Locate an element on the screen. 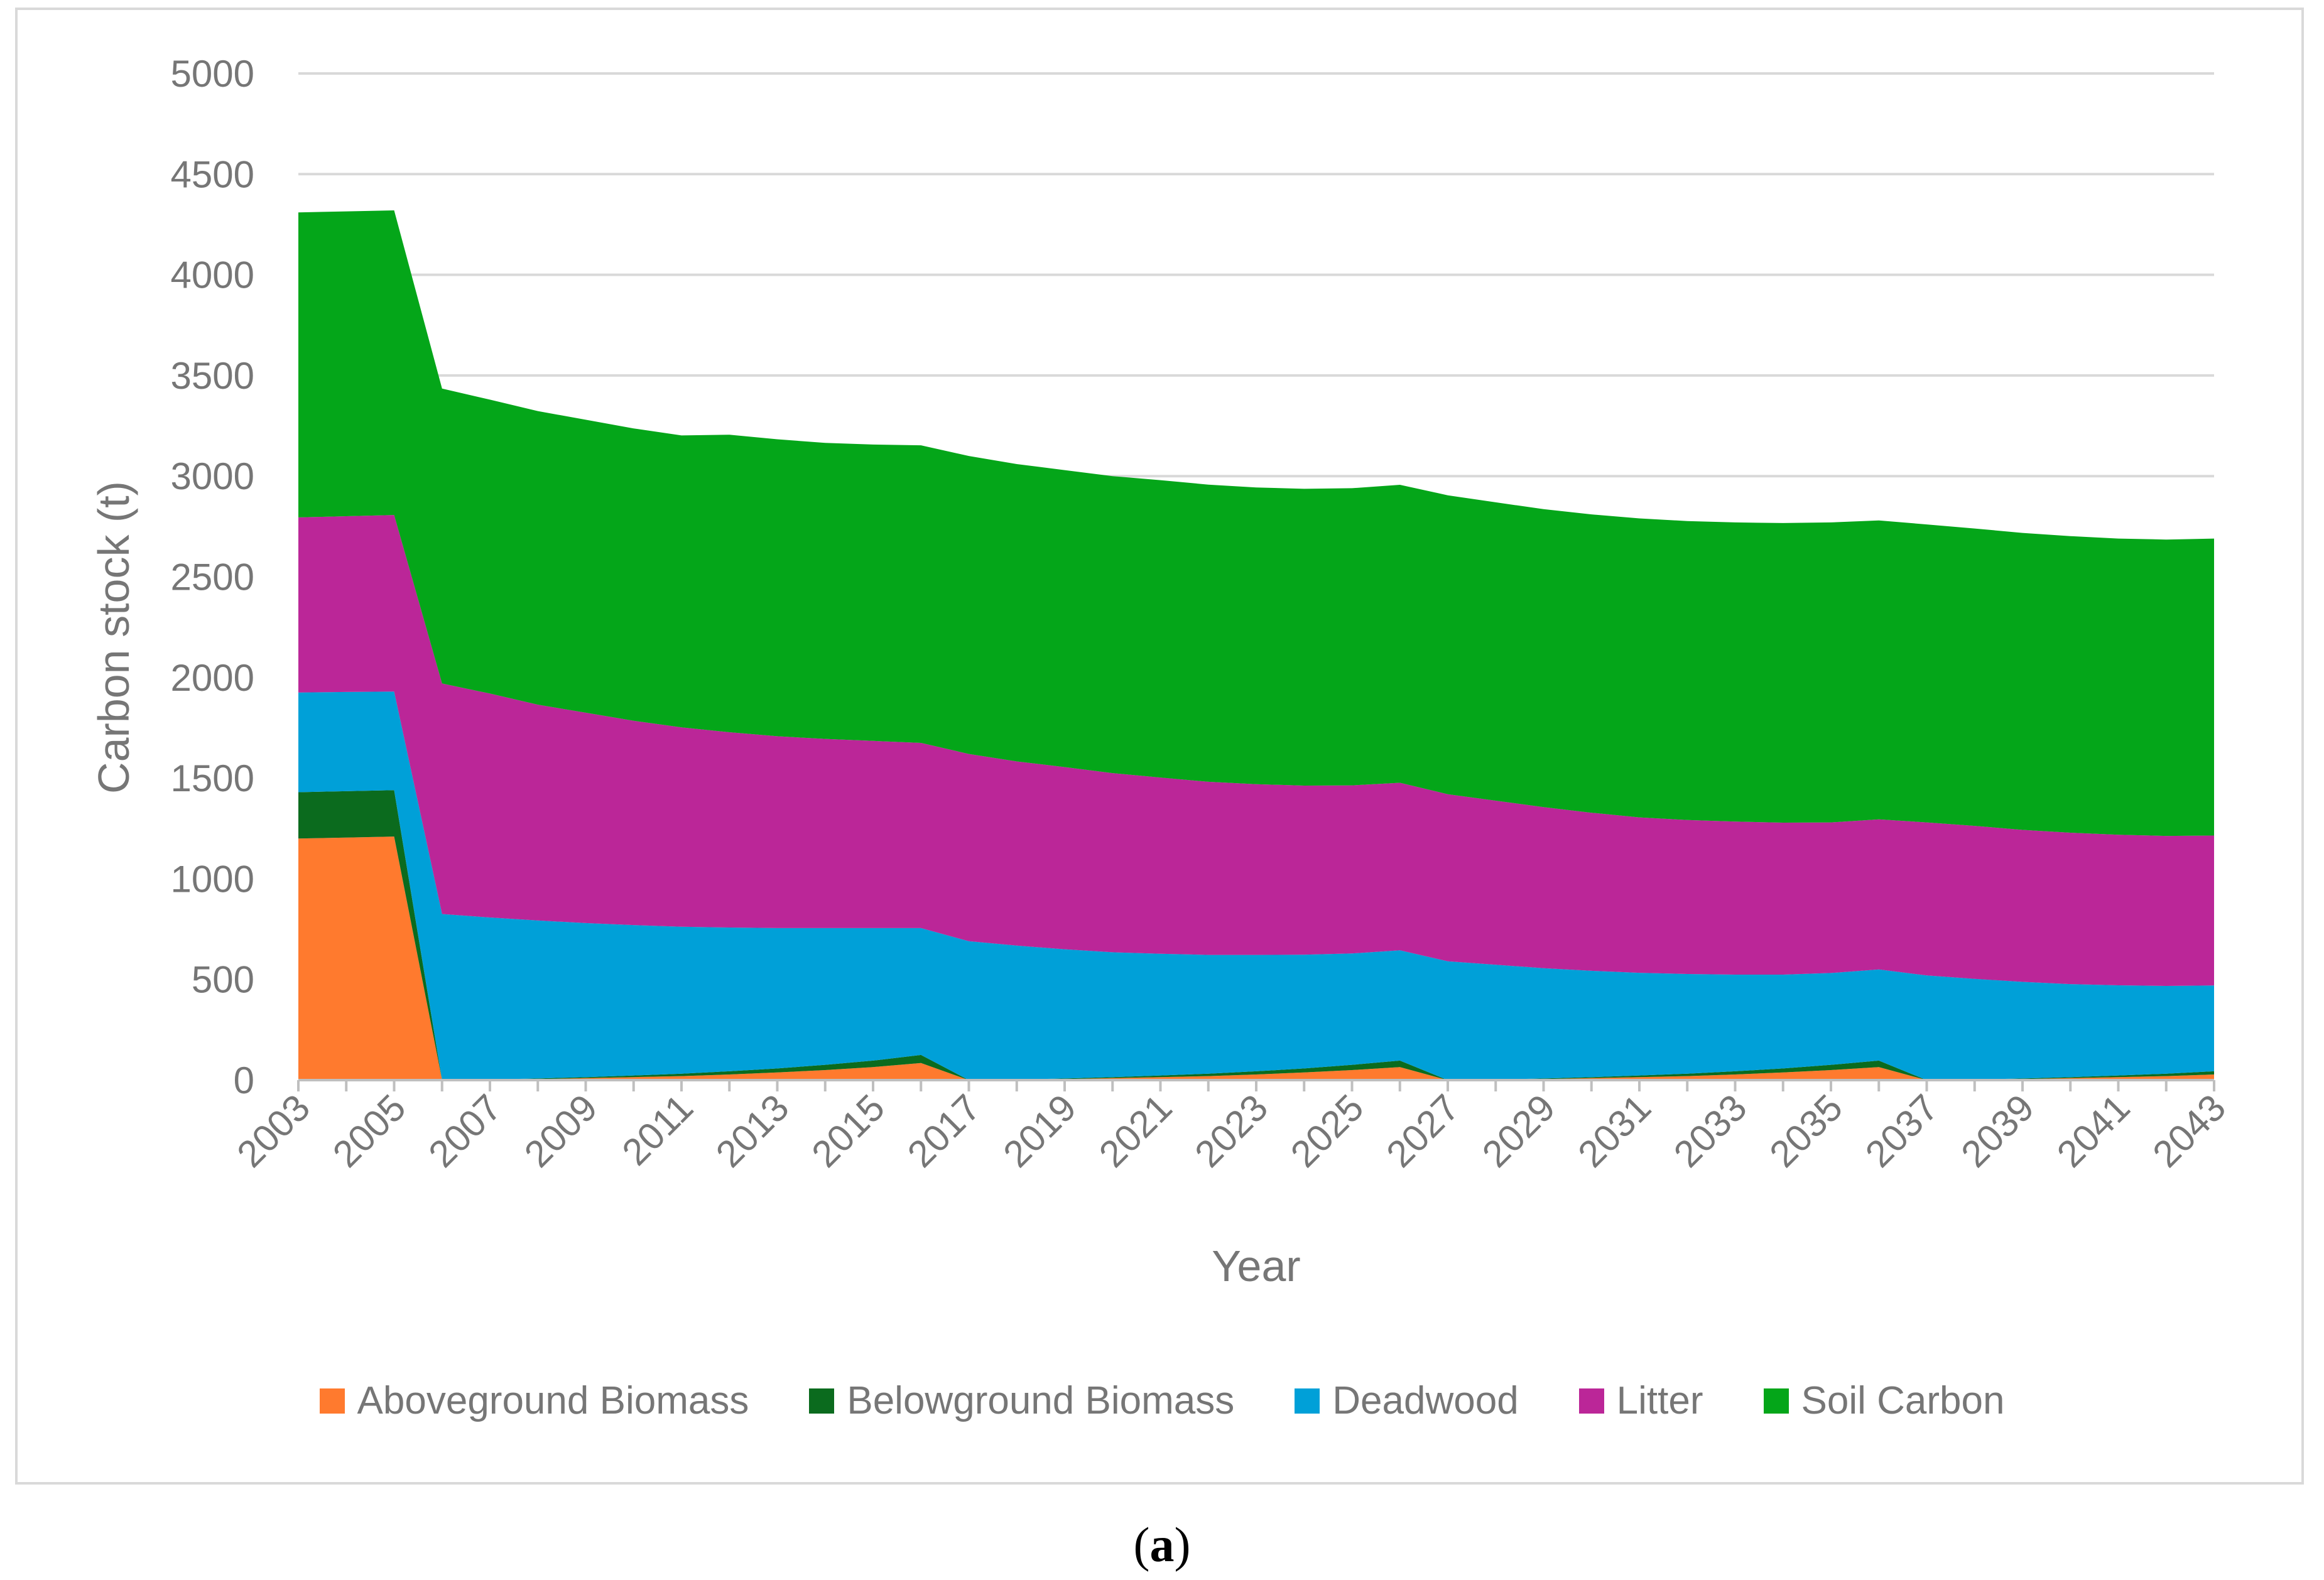  x-tick-label: 2019 is located at coordinates (1040, 1131).